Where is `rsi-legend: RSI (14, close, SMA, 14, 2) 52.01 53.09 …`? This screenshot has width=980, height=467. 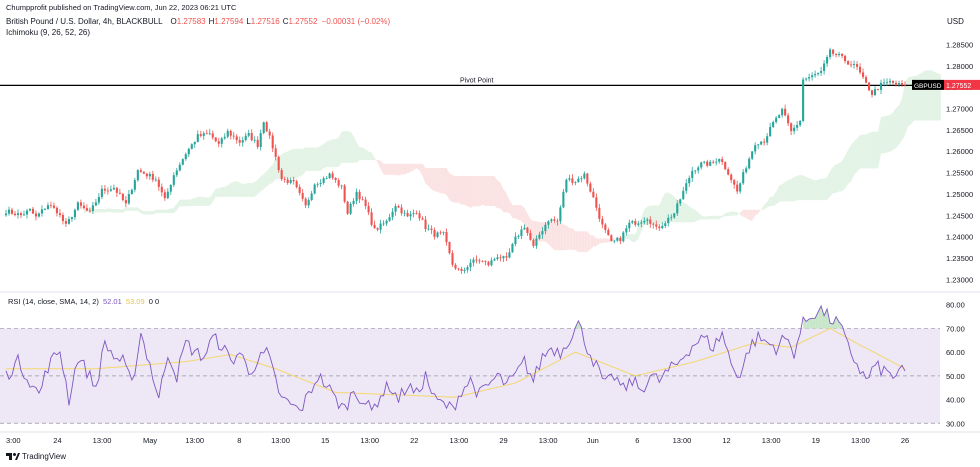 rsi-legend: RSI (14, close, SMA, 14, 2) 52.01 53.09 … is located at coordinates (83, 301).